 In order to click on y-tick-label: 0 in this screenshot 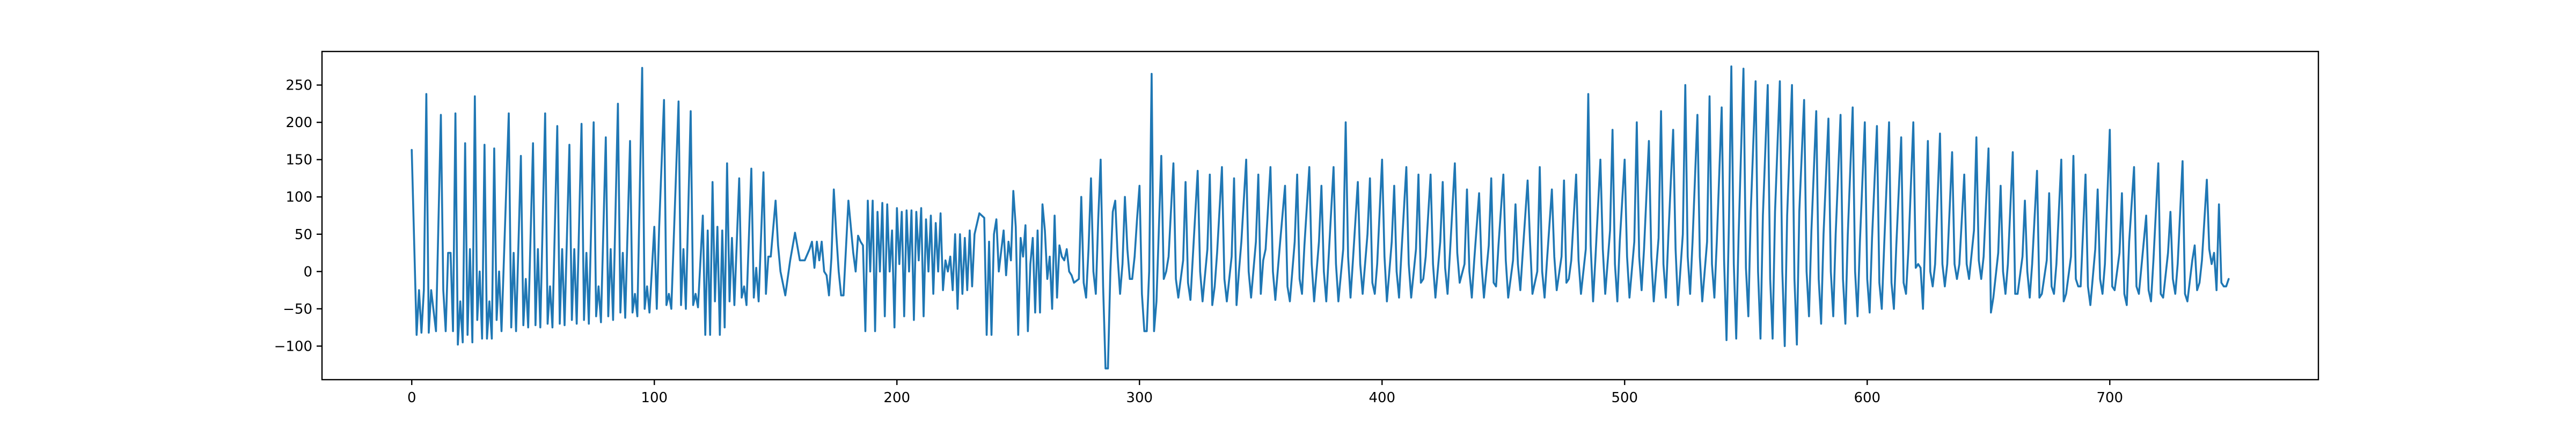, I will do `click(307, 272)`.